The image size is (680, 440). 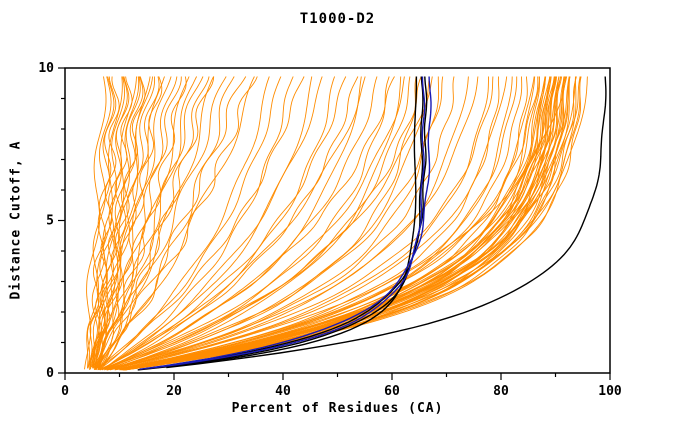 I want to click on y-tick-label: 0, so click(x=50, y=373).